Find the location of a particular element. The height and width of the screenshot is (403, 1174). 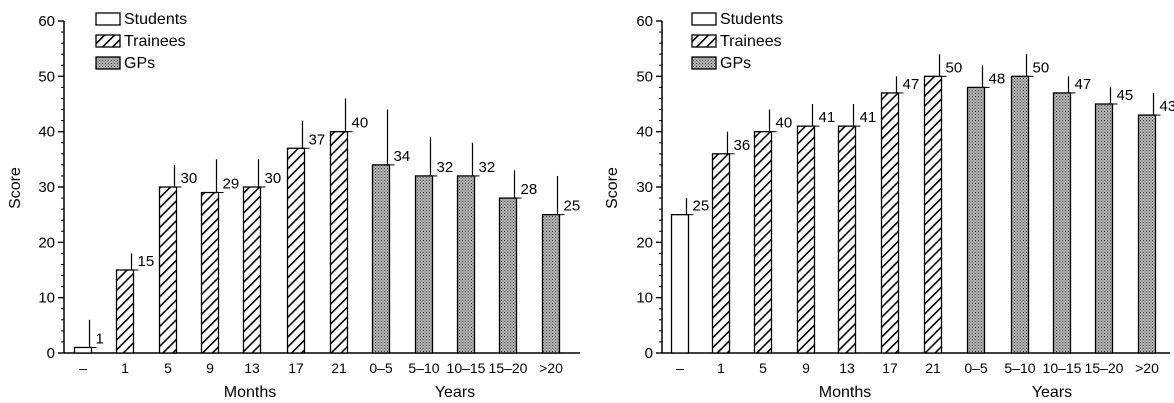

value-label: 15 is located at coordinates (146, 261).